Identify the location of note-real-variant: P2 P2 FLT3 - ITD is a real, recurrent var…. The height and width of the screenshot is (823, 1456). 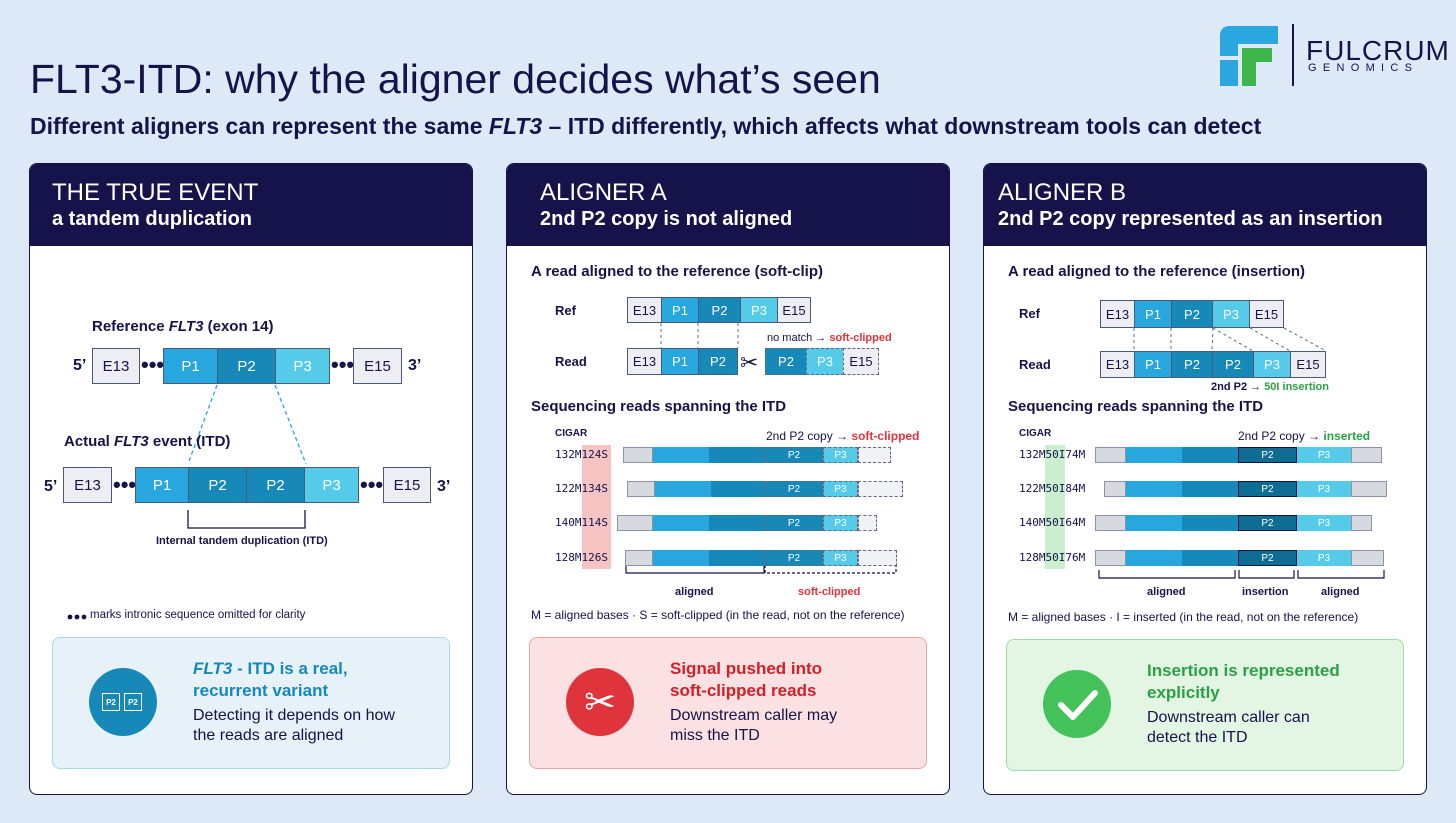
(251, 703).